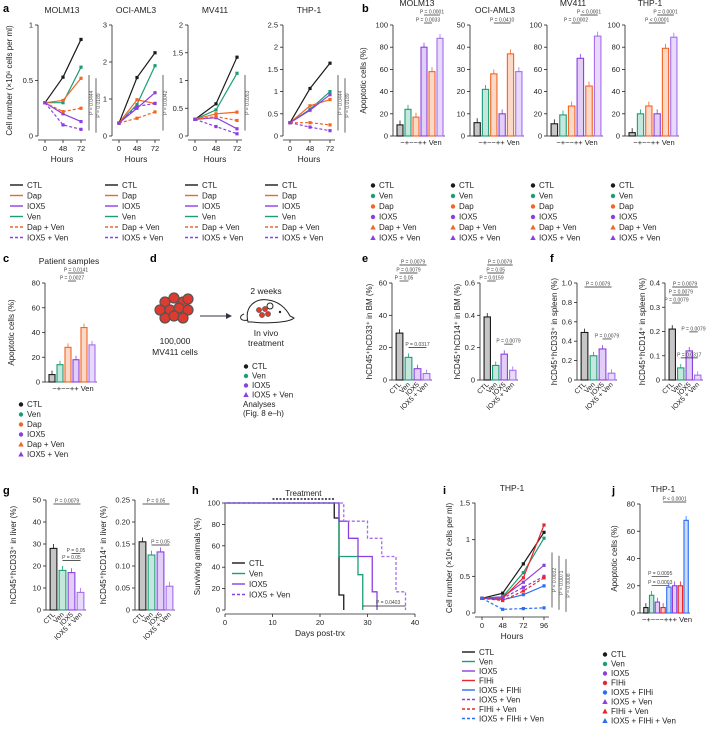 This screenshot has width=708, height=729. I want to click on series-line-fihi, so click(513, 561).